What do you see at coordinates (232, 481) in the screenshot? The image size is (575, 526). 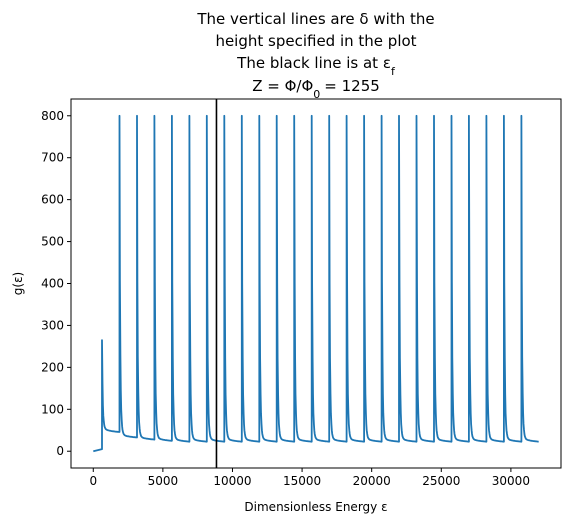 I see `x-tick-label: 10000` at bounding box center [232, 481].